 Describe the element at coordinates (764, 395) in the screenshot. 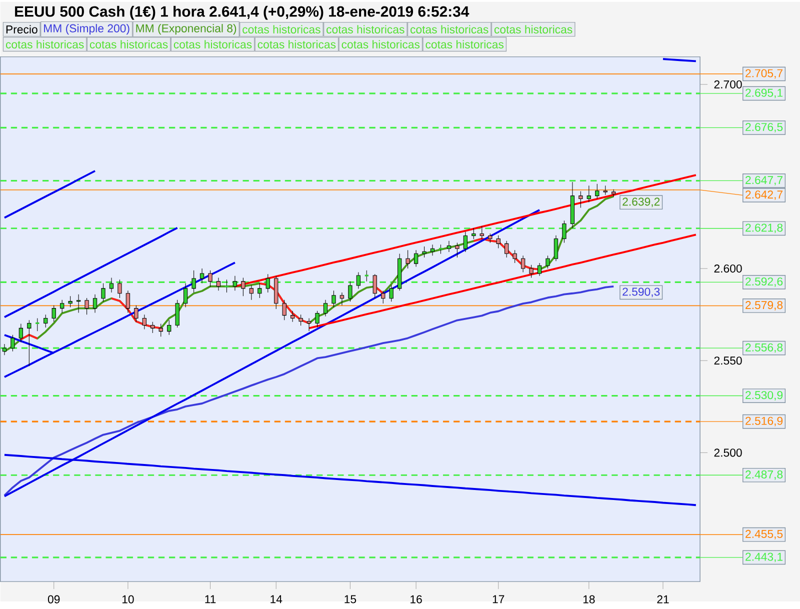

I see `ref-line-label: 2.530,9` at that location.